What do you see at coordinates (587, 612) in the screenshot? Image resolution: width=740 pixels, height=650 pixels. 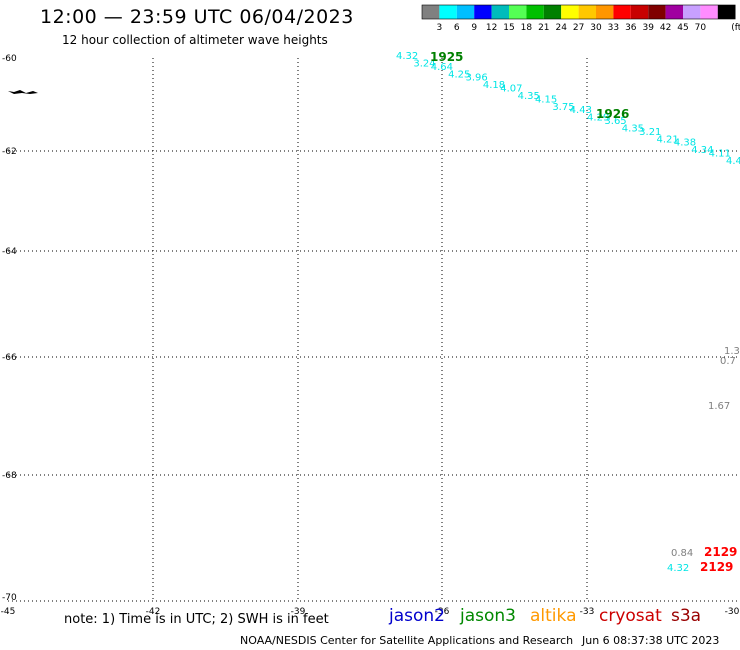 I see `lon-tick-label: -33` at bounding box center [587, 612].